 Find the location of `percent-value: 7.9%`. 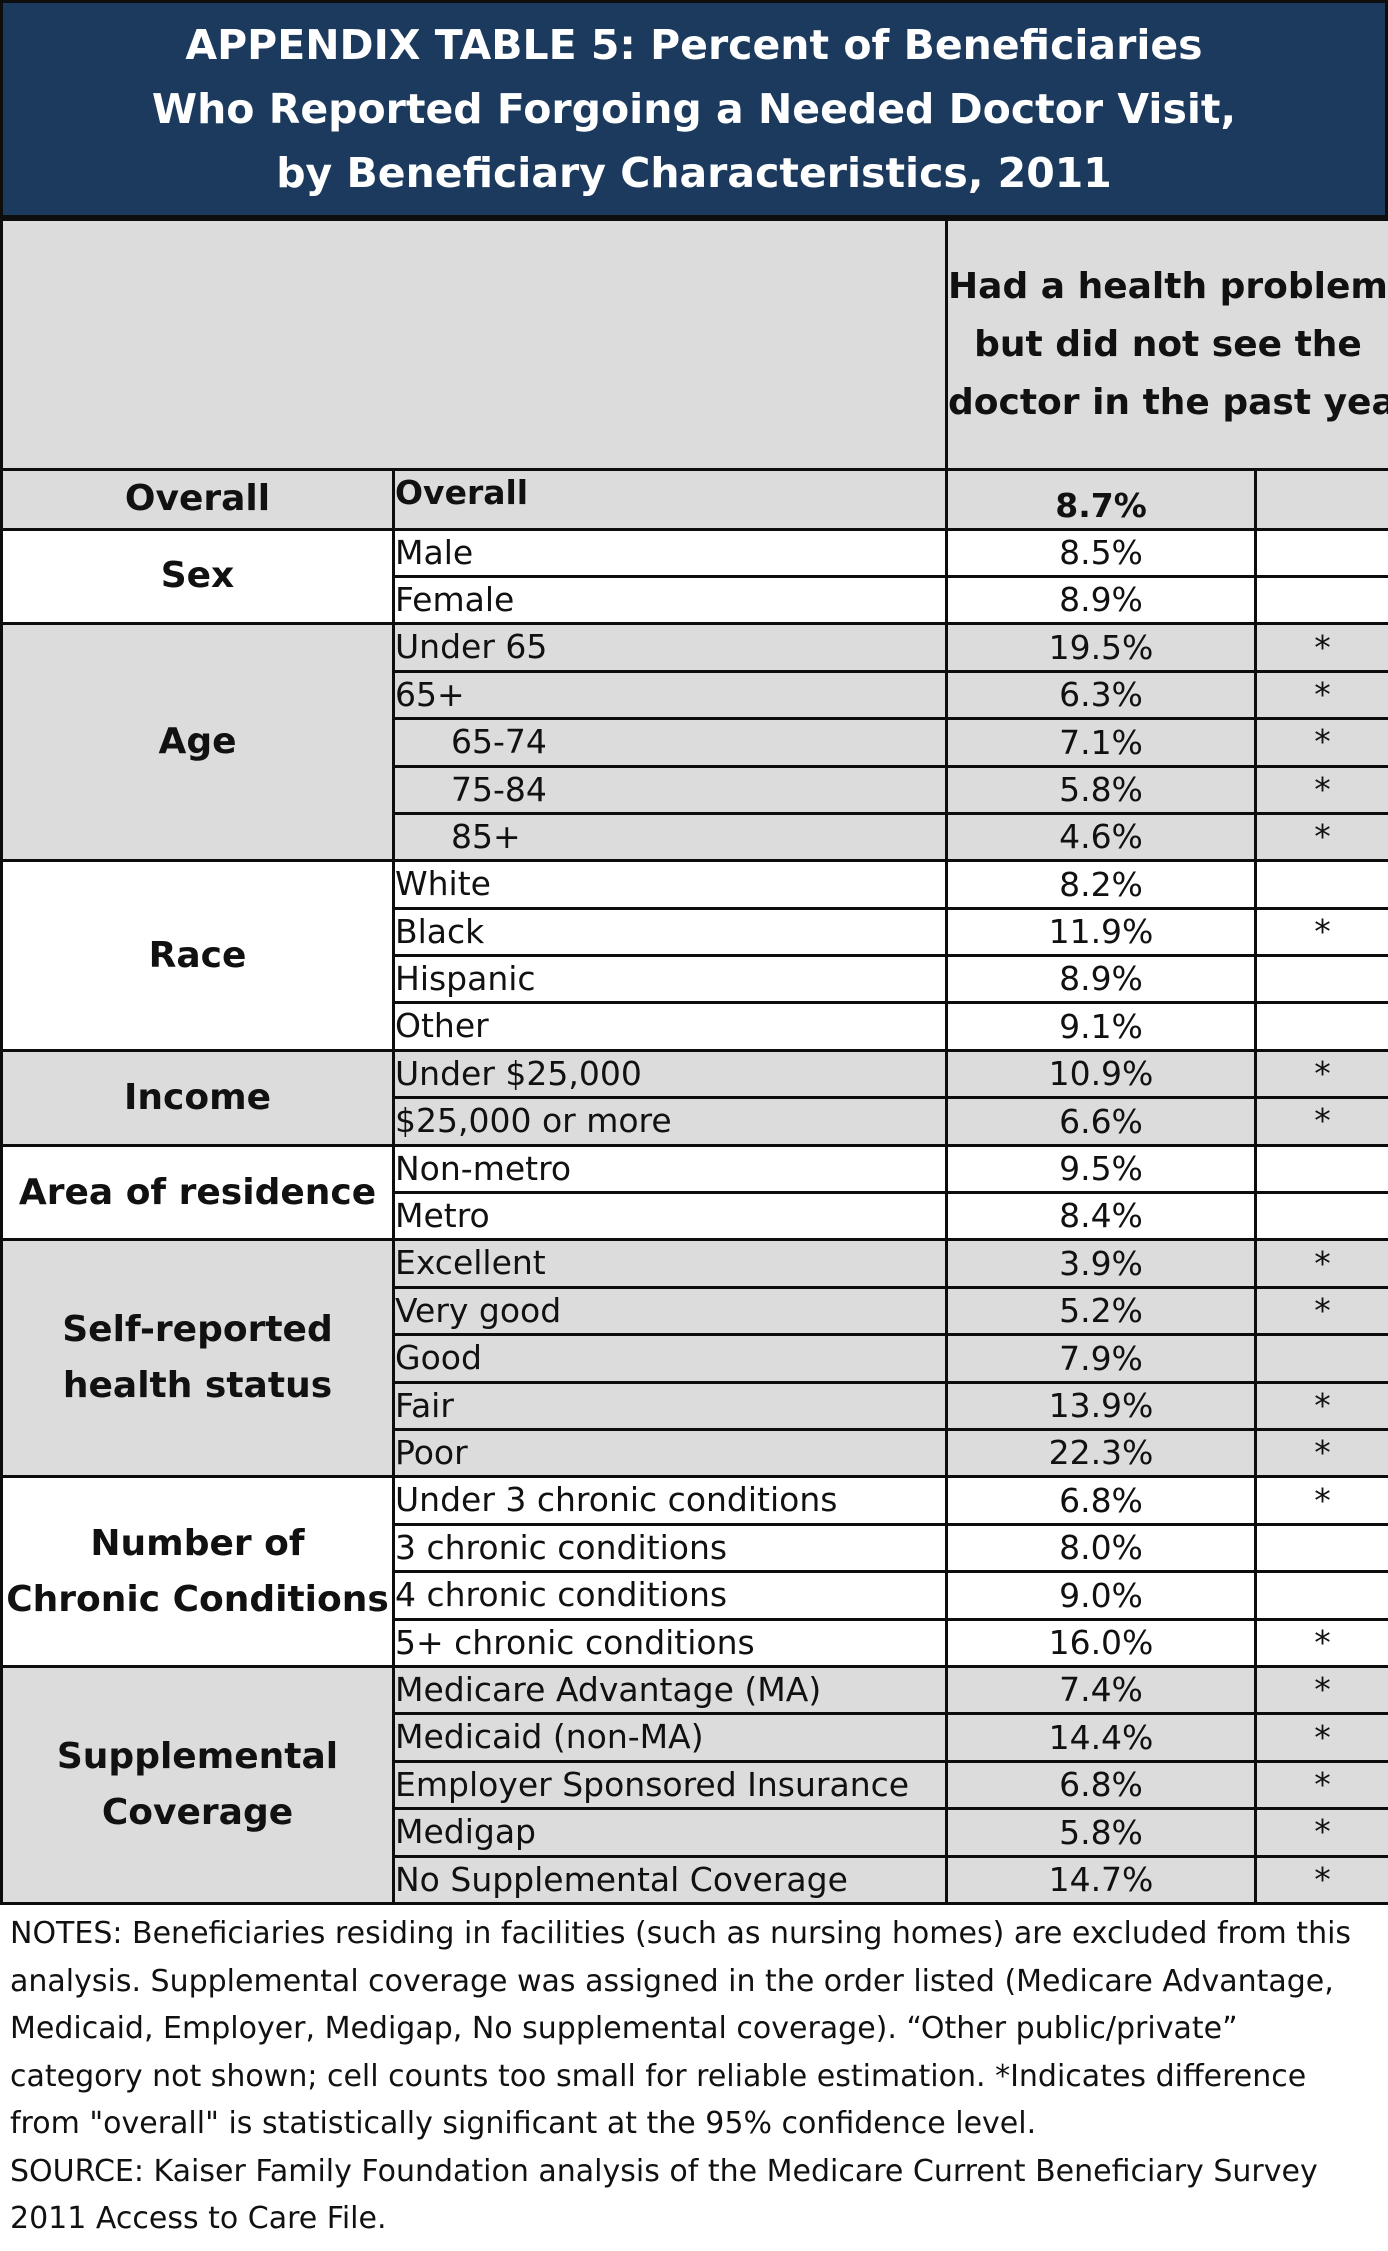

percent-value: 7.9% is located at coordinates (1101, 1358).